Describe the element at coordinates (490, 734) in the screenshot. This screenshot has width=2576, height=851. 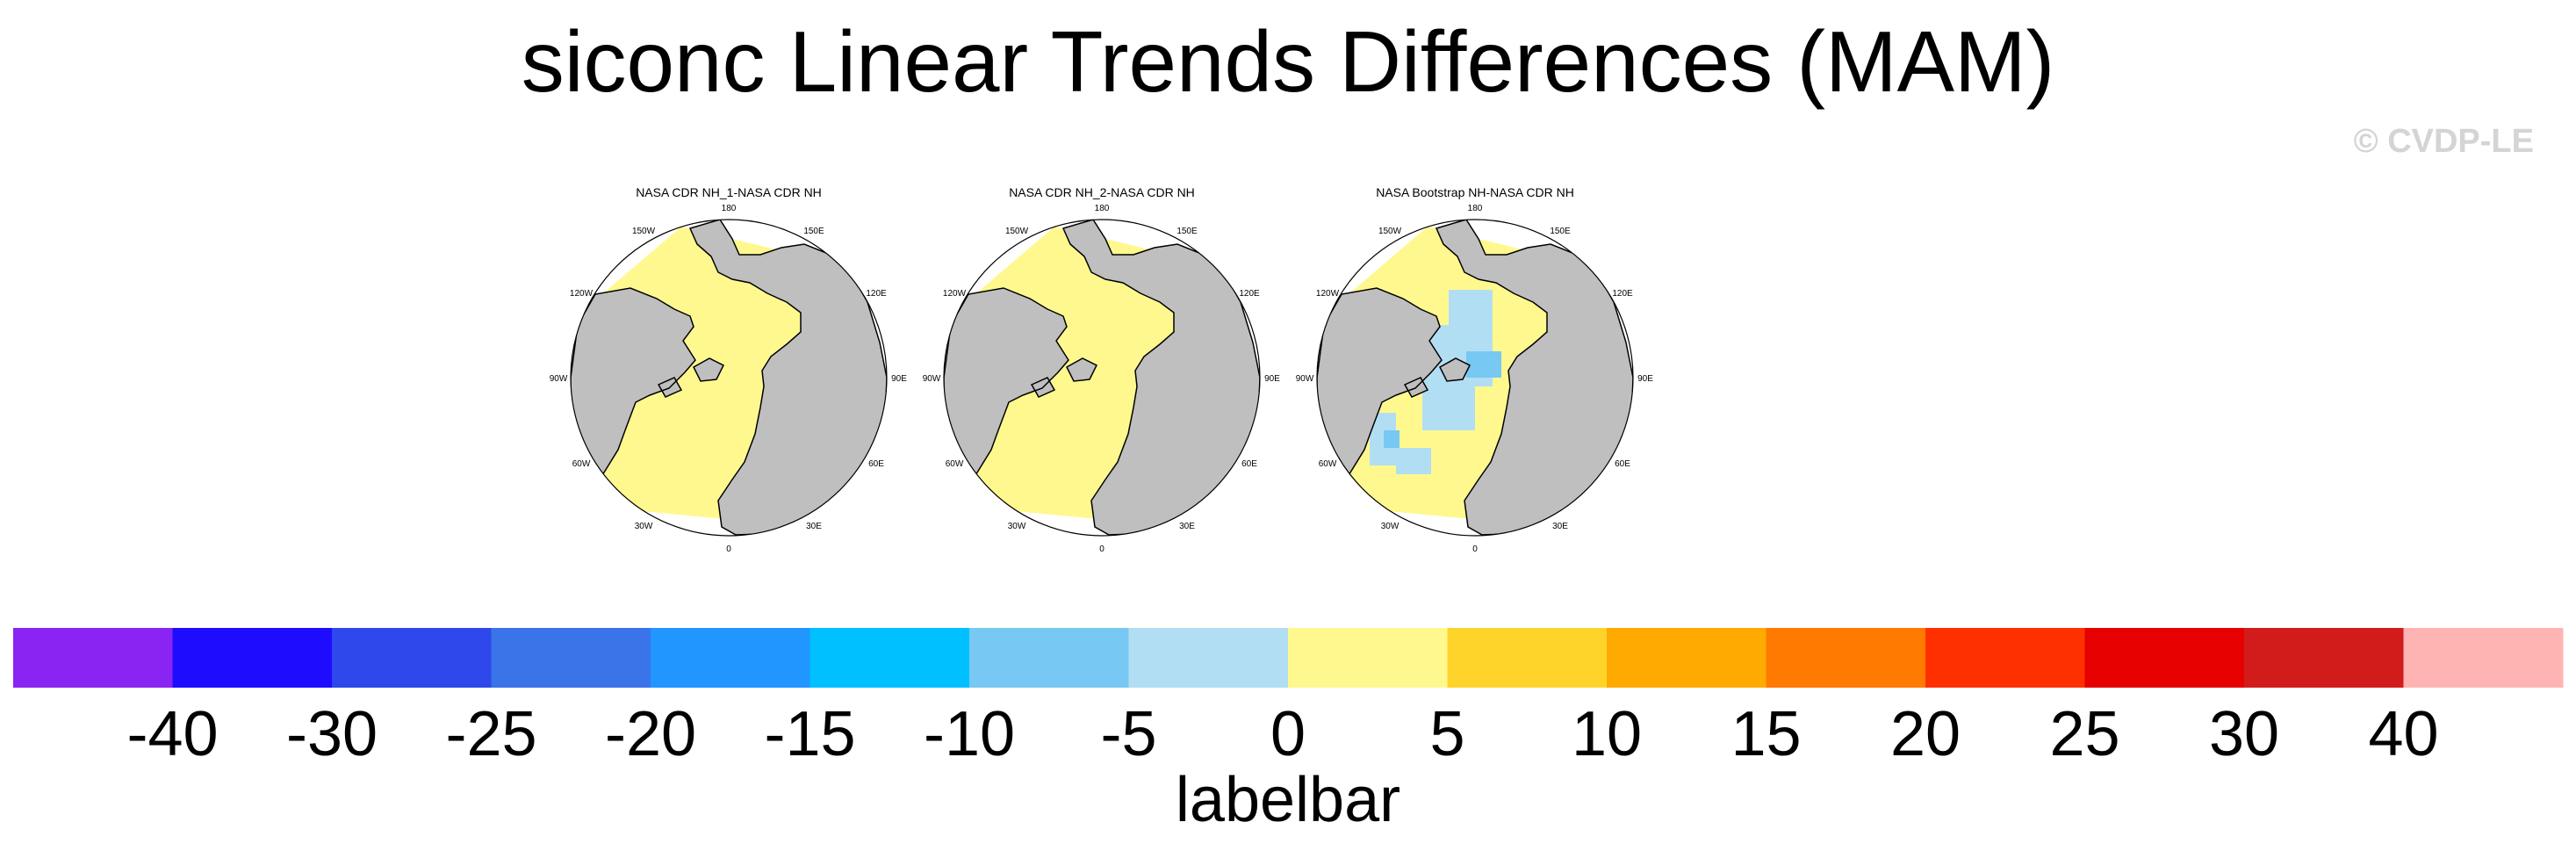
I see `colorbar-tick-label: -25` at that location.